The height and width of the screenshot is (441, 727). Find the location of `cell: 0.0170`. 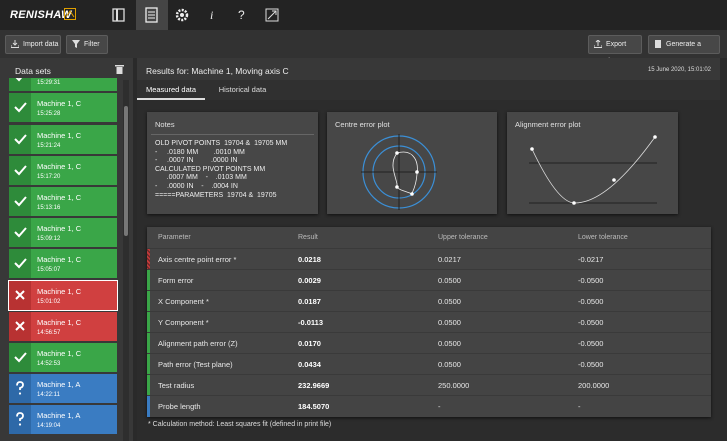

cell: 0.0170 is located at coordinates (309, 343).